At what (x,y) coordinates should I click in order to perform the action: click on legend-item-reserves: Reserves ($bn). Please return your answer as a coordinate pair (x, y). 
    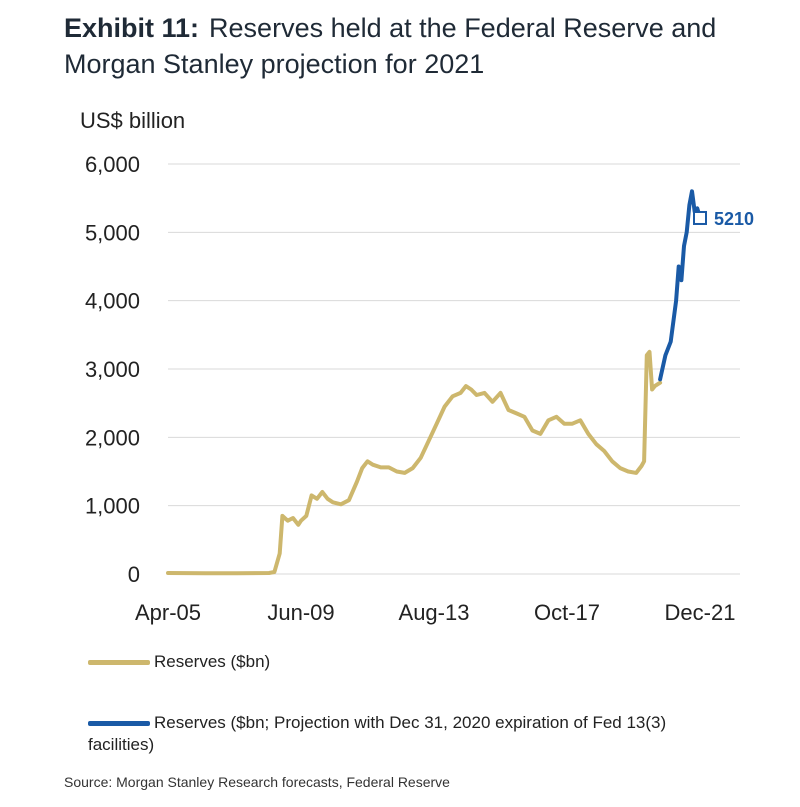
    Looking at the image, I should click on (179, 662).